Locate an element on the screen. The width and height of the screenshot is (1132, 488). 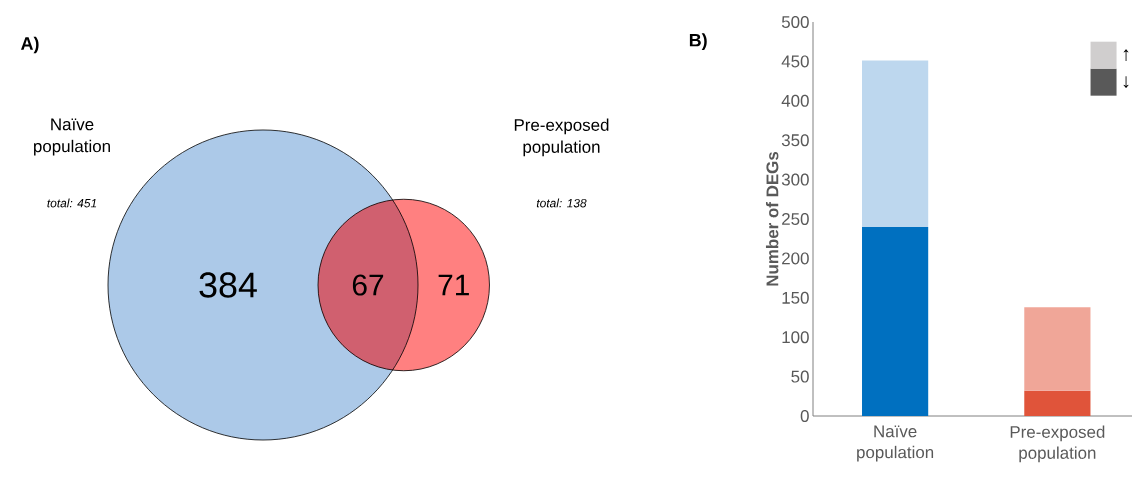
data-label: total: 451 is located at coordinates (72, 203).